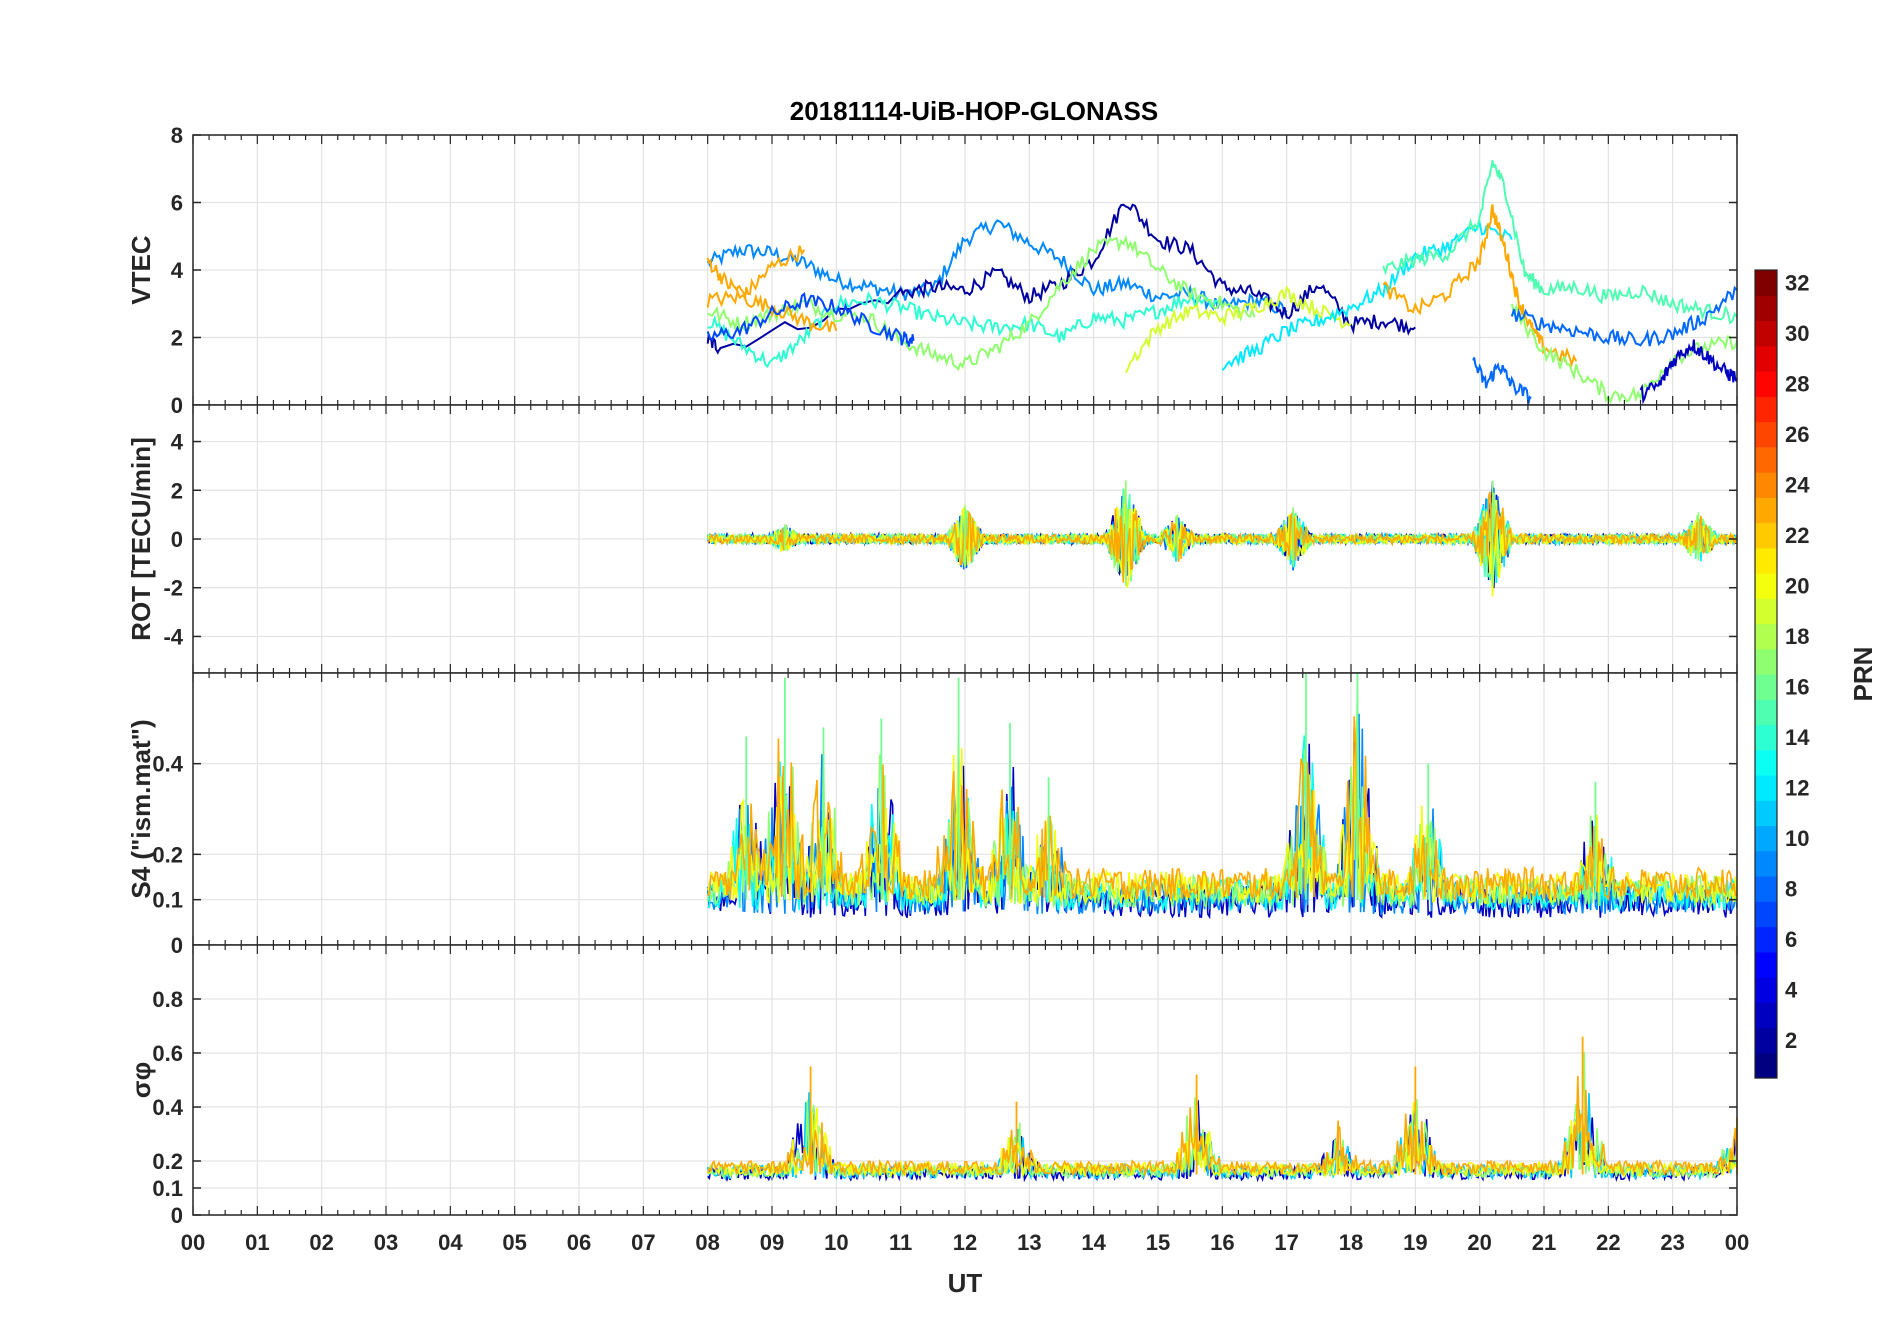  Describe the element at coordinates (1737, 1242) in the screenshot. I see `x-tick-label: 00` at that location.